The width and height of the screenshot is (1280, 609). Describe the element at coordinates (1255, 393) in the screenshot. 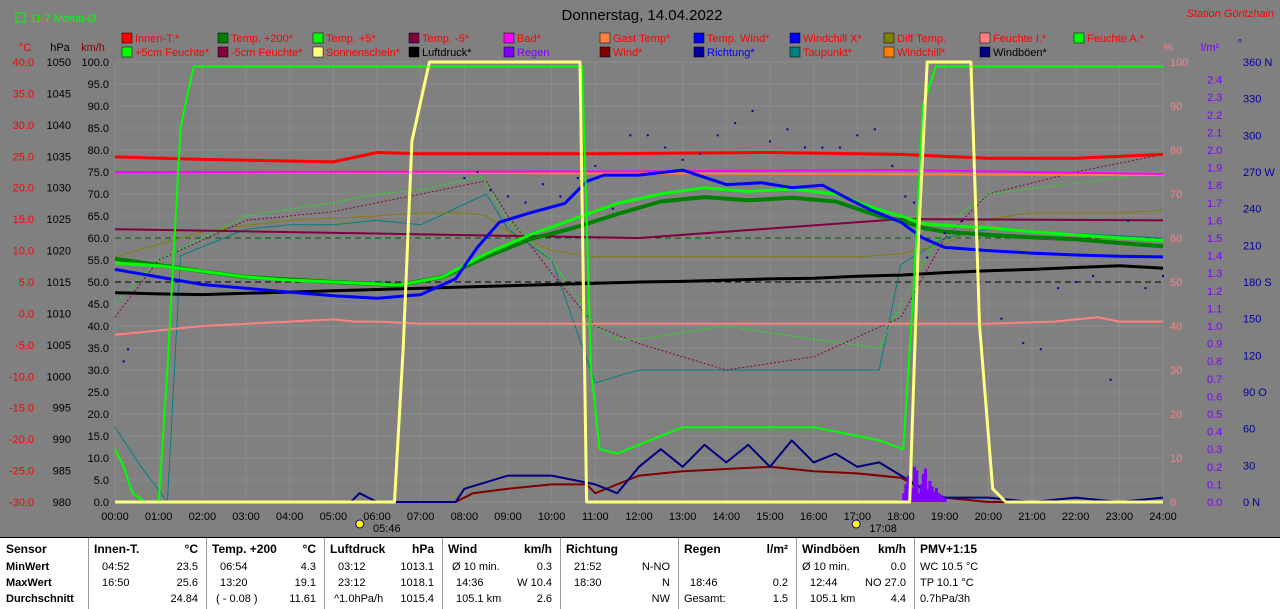

I see `direction-tick-label: 90 O` at that location.